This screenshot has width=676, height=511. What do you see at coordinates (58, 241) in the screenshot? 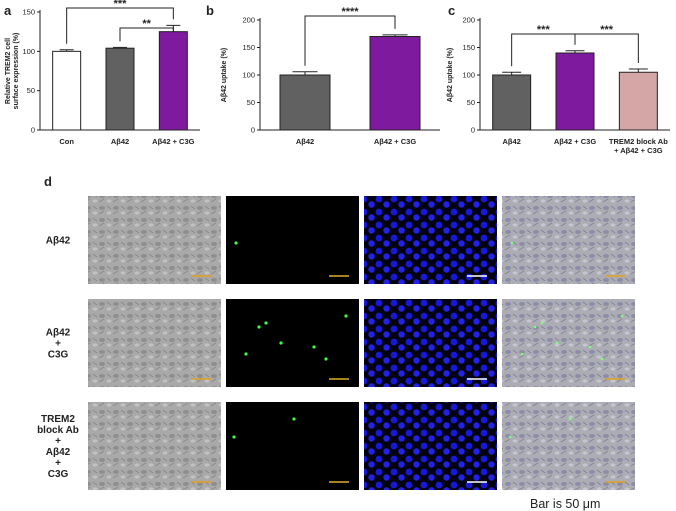
I see `row-label: Aβ42` at bounding box center [58, 241].